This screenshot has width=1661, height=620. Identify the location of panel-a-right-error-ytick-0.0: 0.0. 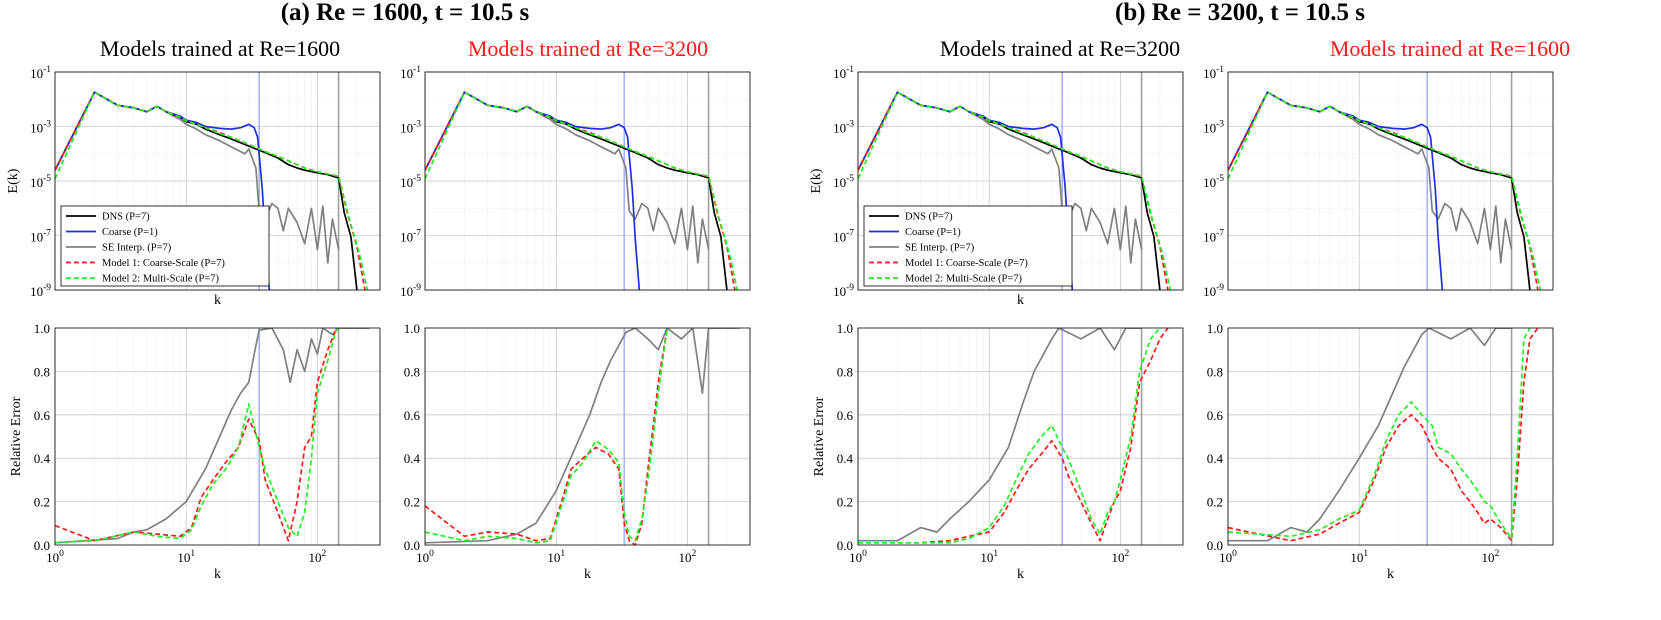
(412, 545).